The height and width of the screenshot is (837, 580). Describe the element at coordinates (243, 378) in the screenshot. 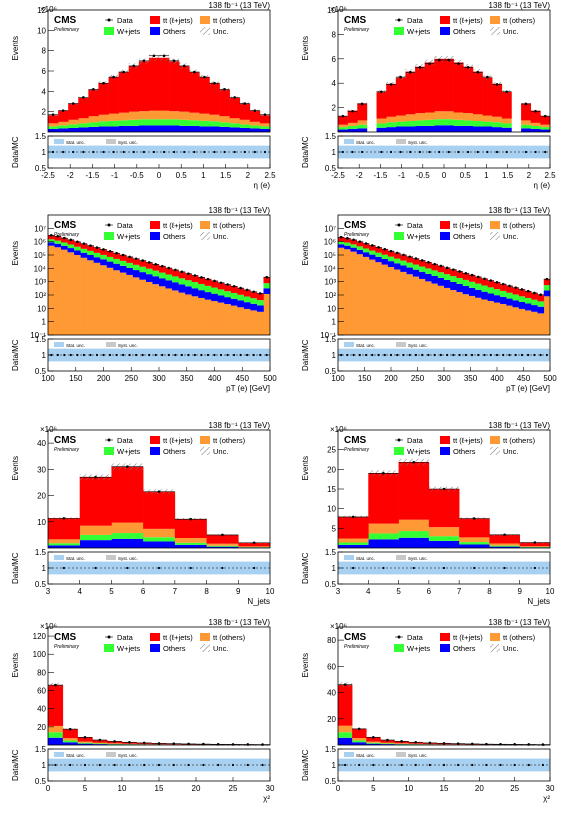

I see `x-tick-label: 450` at that location.